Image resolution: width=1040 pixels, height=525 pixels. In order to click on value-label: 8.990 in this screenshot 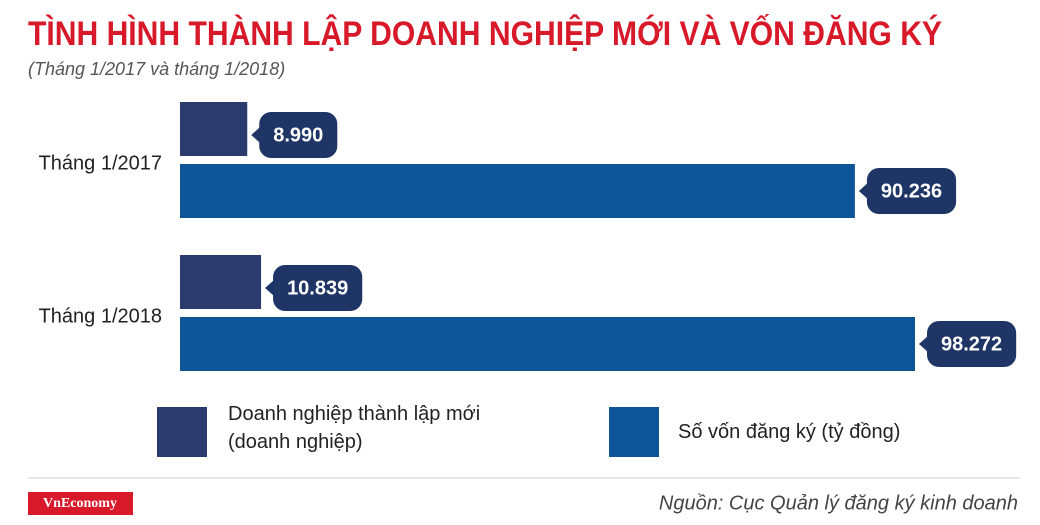, I will do `click(298, 135)`.